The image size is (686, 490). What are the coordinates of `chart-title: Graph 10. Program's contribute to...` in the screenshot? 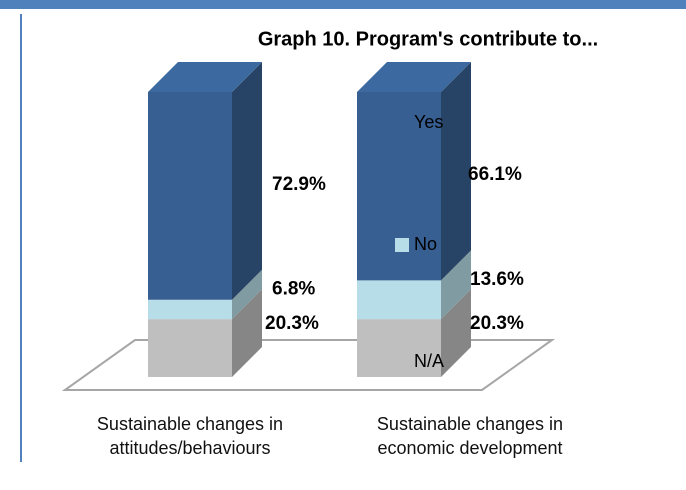 It's located at (428, 39).